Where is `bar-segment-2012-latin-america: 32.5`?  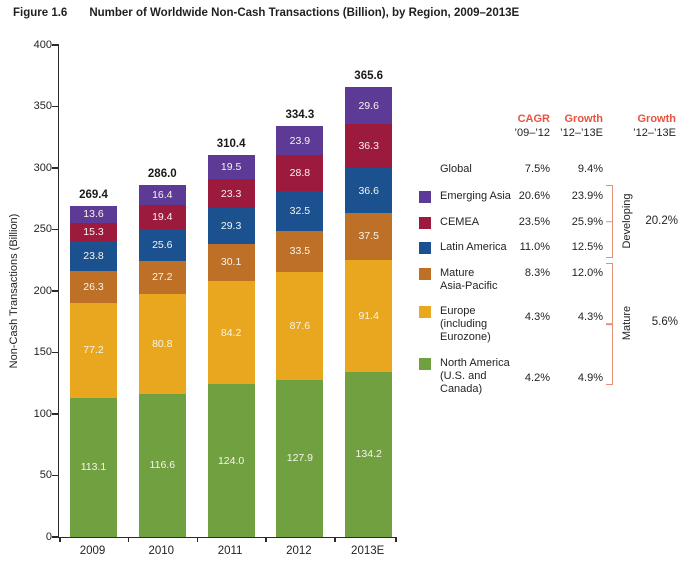 bar-segment-2012-latin-america: 32.5 is located at coordinates (300, 210).